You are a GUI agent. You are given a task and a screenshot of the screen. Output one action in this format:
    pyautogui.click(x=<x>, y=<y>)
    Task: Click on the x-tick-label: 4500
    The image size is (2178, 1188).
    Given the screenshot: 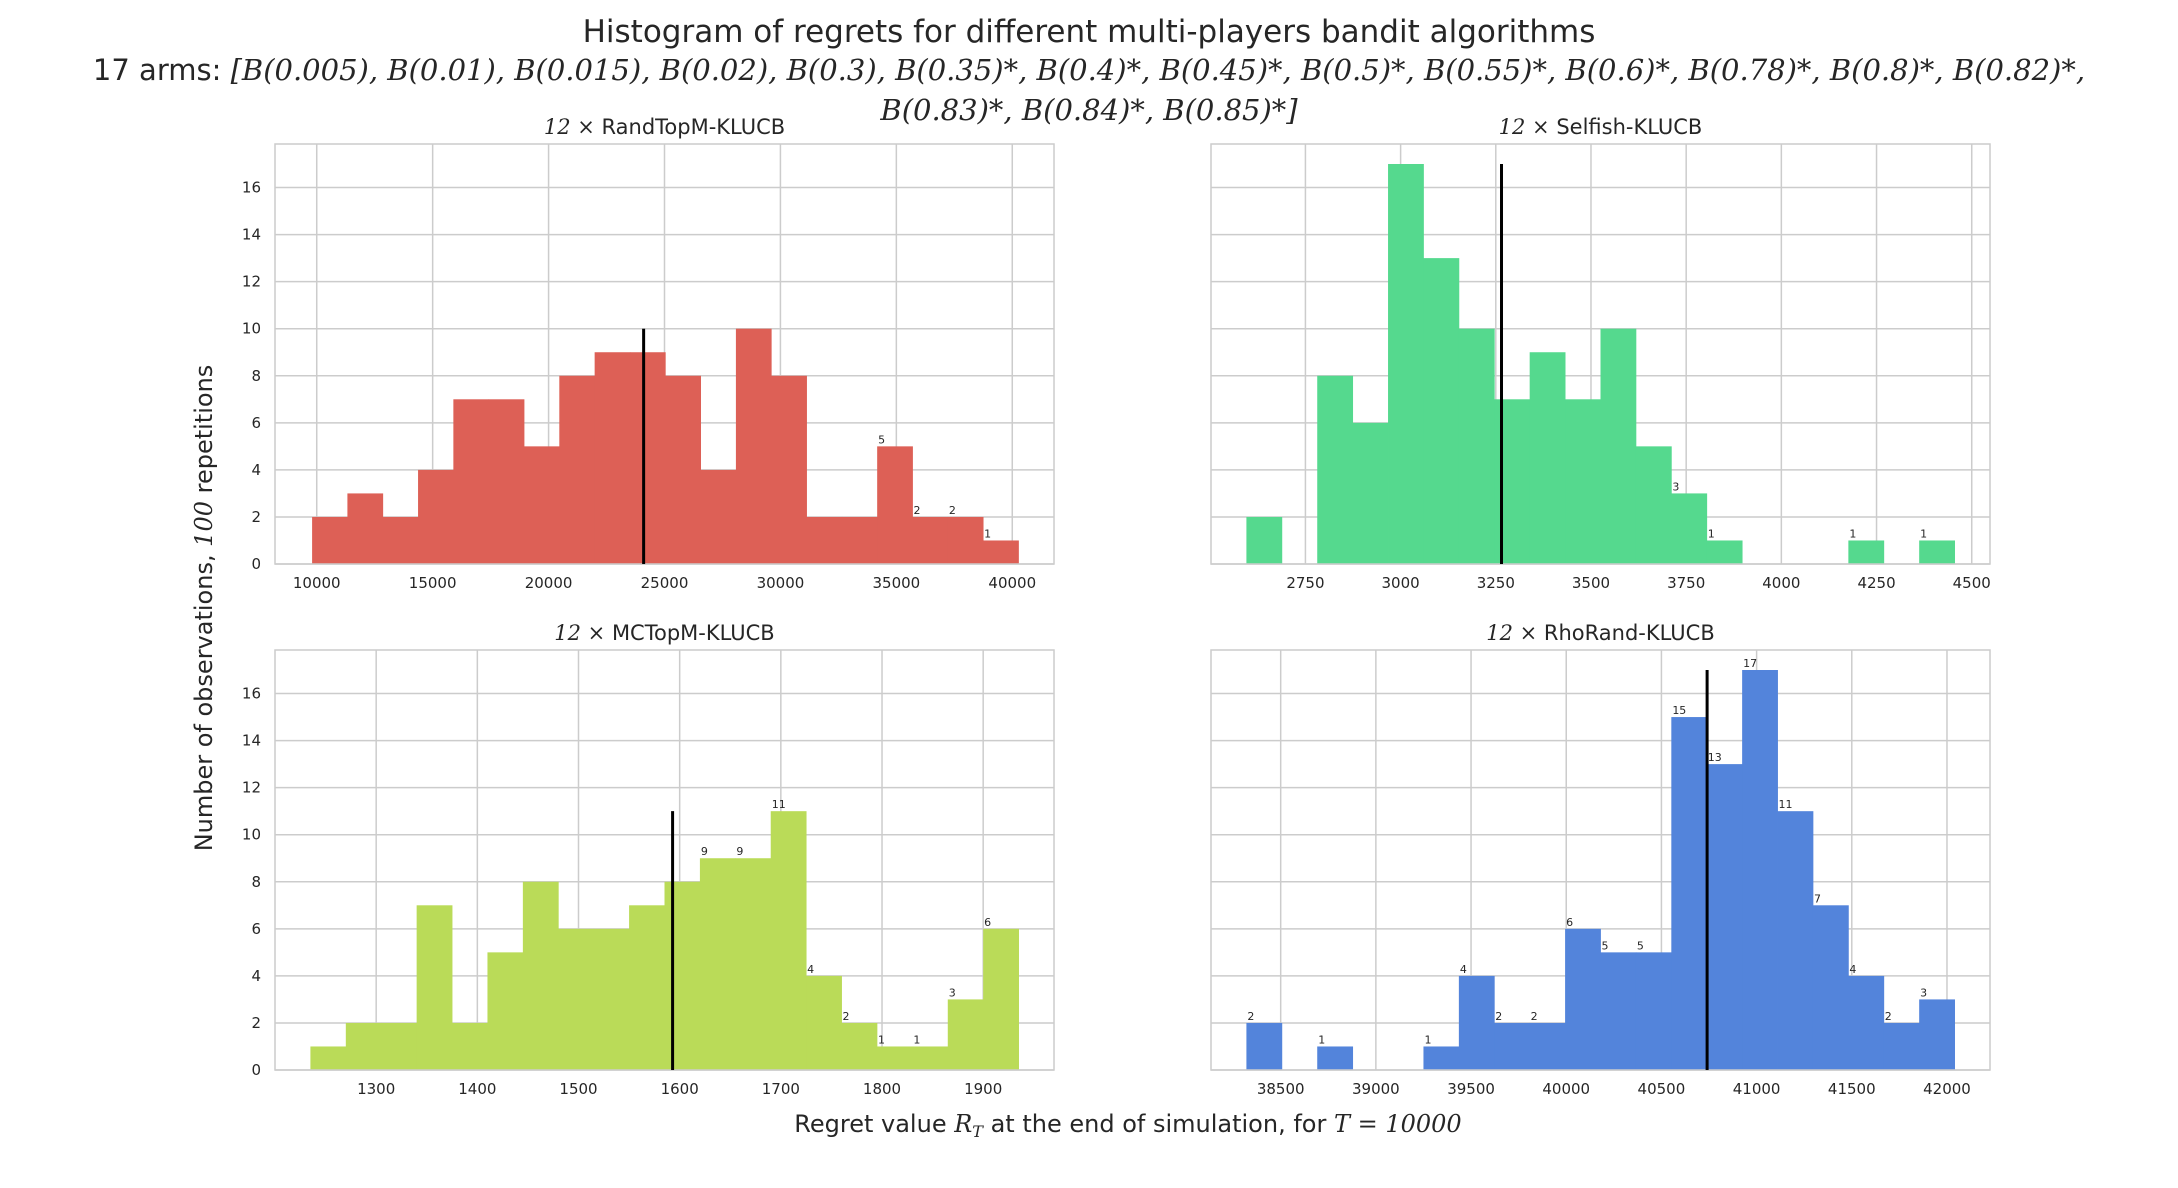 What is the action you would take?
    pyautogui.click(x=1972, y=583)
    